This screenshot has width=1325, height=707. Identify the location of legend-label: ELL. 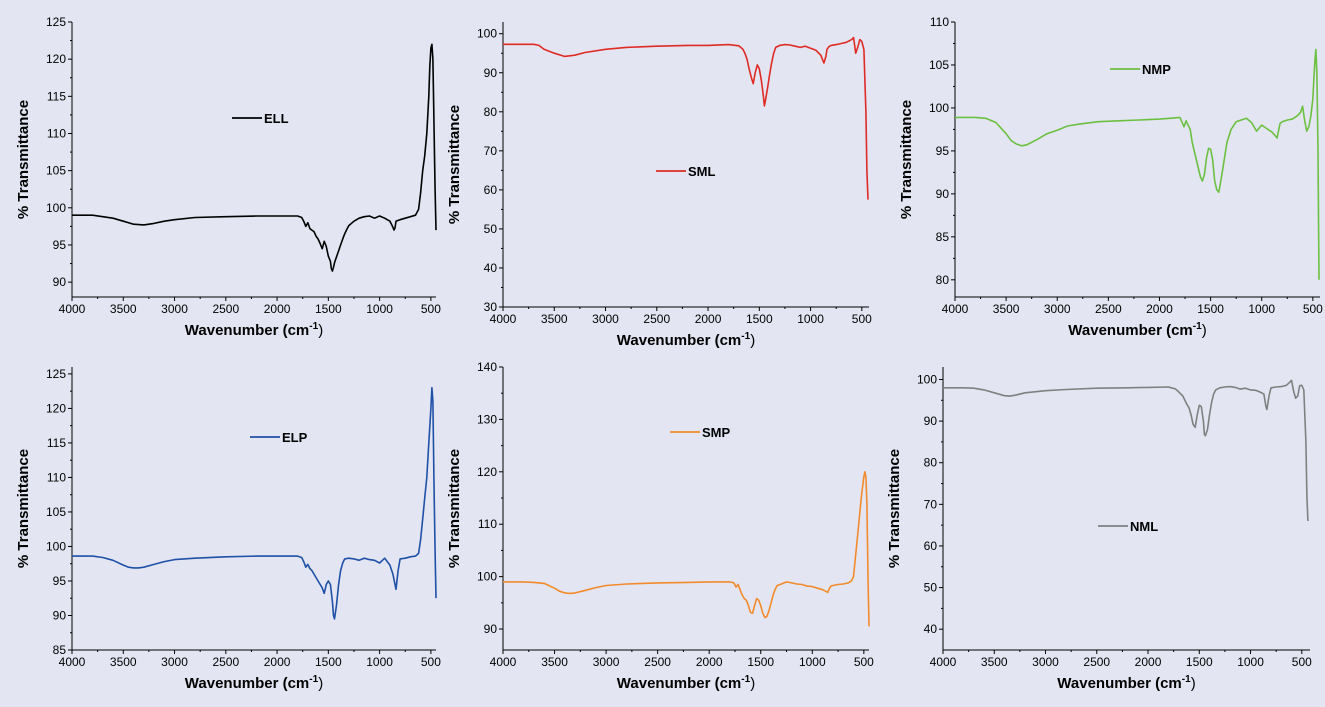
(276, 118).